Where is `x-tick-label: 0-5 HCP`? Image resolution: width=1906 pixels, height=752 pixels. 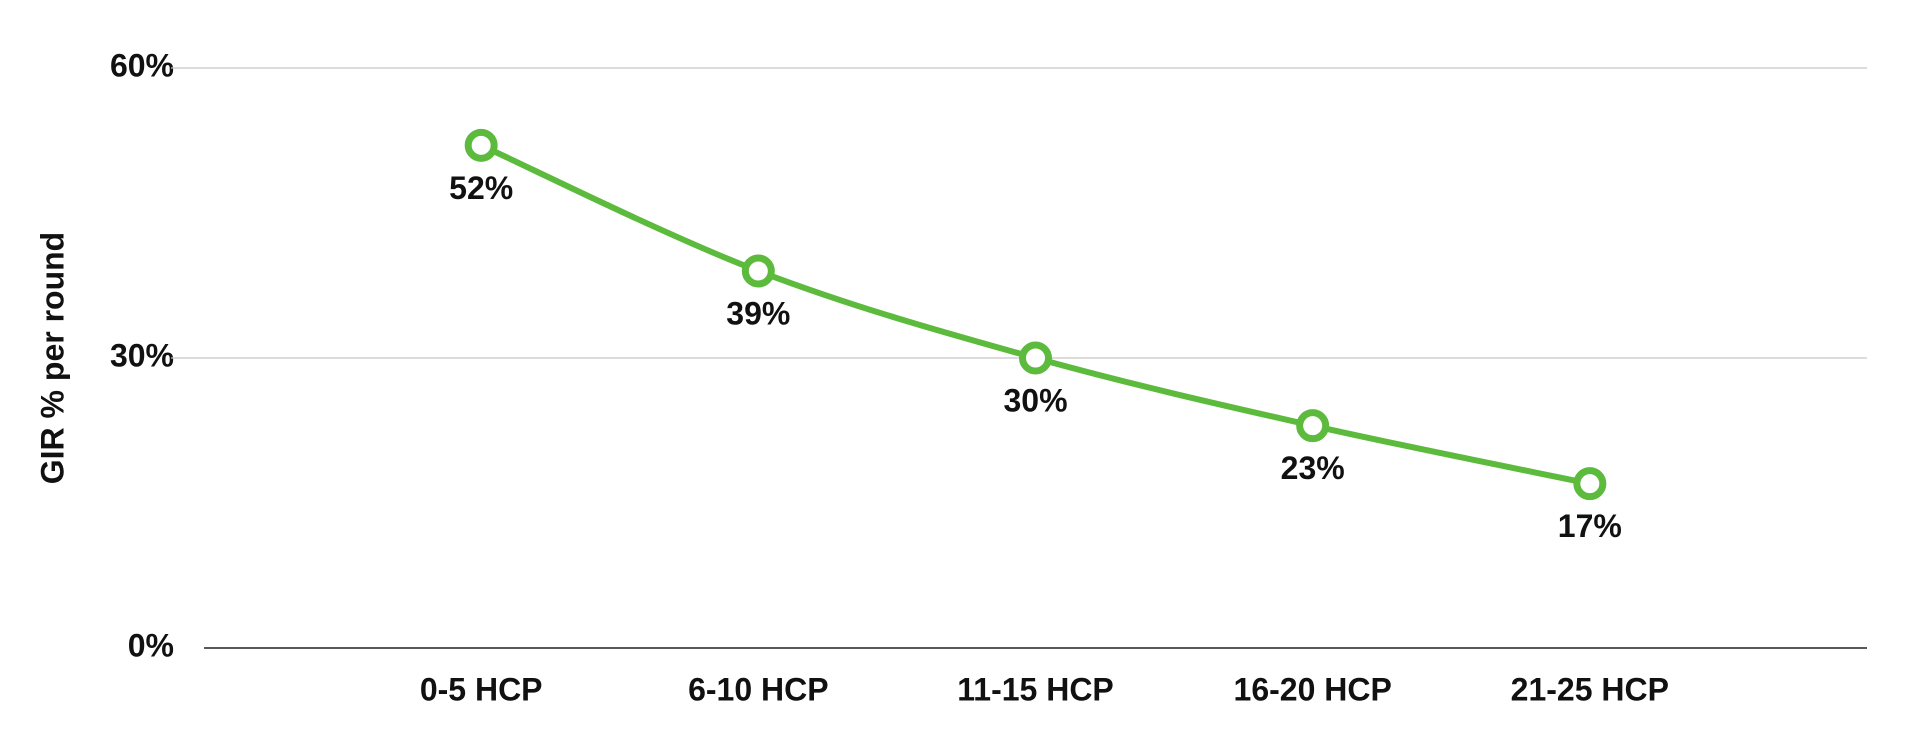 x-tick-label: 0-5 HCP is located at coordinates (481, 689).